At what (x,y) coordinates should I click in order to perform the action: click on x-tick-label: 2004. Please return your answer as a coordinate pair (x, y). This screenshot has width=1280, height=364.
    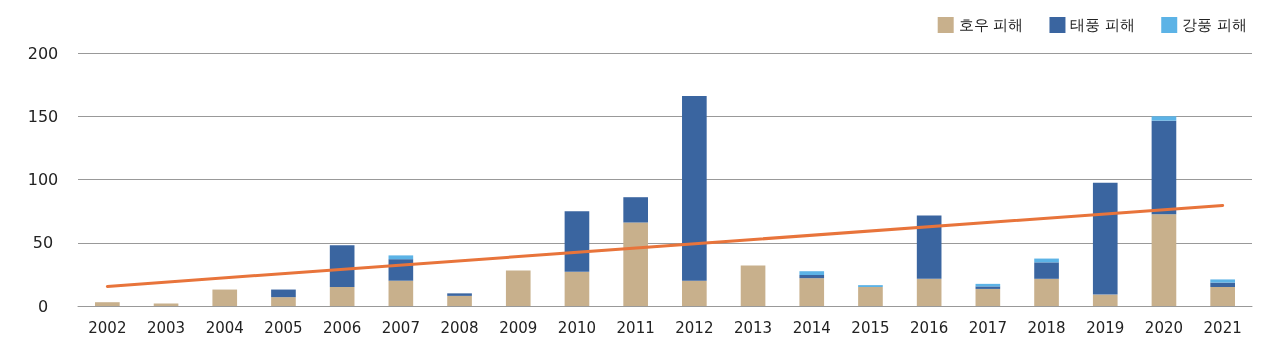
    Looking at the image, I should click on (224, 327).